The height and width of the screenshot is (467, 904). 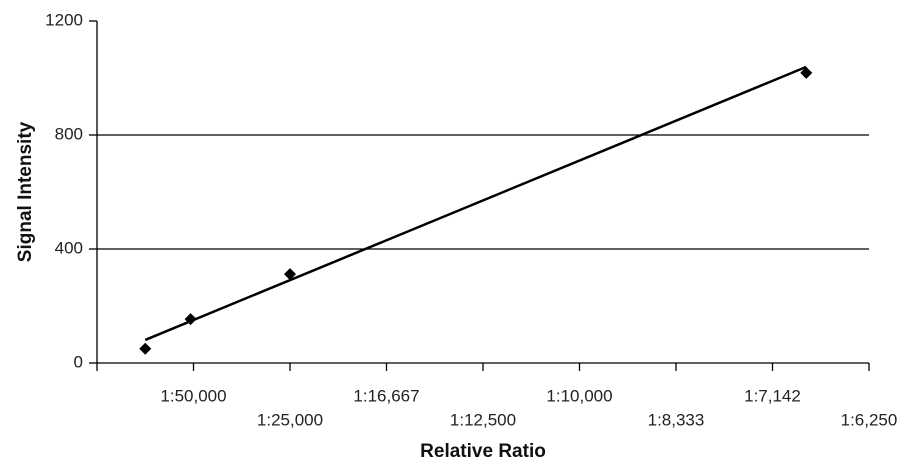 What do you see at coordinates (64, 19) in the screenshot?
I see `y-tick-label: 1200` at bounding box center [64, 19].